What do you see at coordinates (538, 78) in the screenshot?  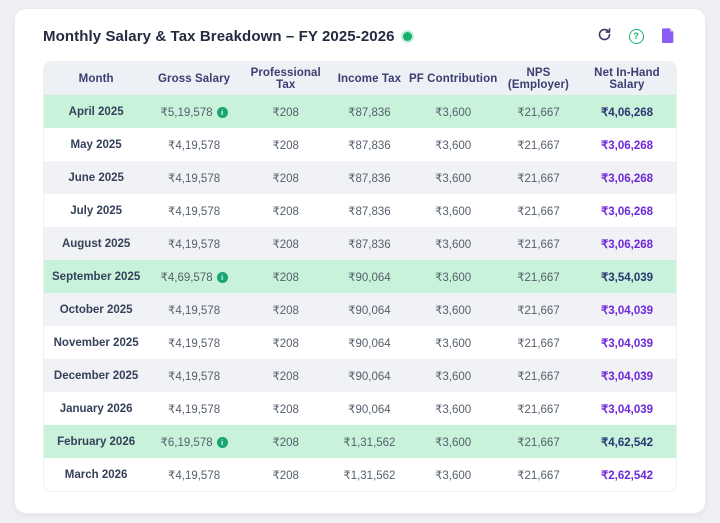 I see `column-header-nps-employer: NPS (Employer)` at bounding box center [538, 78].